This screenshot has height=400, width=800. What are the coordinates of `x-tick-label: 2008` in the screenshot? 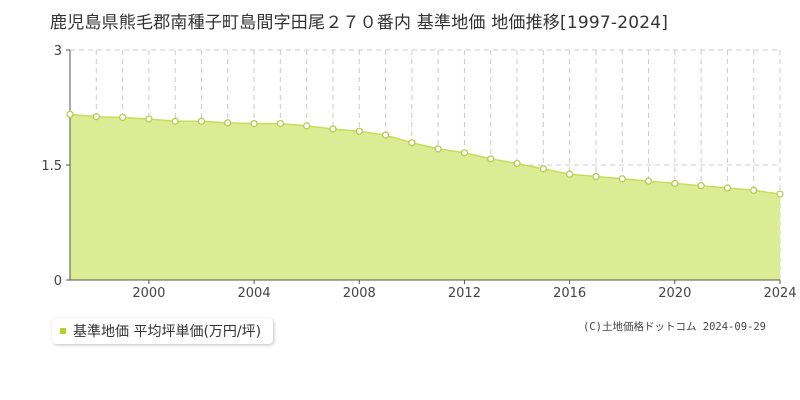 It's located at (359, 293).